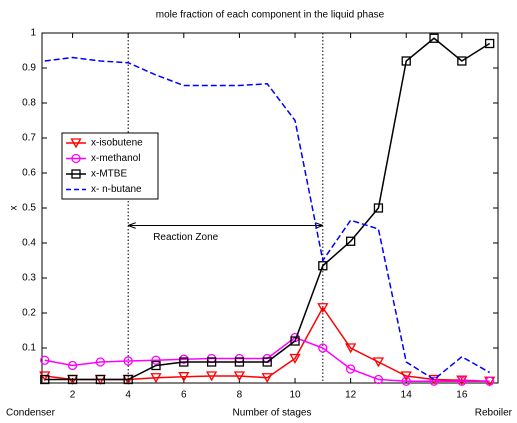 Image resolution: width=517 pixels, height=423 pixels. Describe the element at coordinates (462, 395) in the screenshot. I see `x-tick-label: 16` at that location.